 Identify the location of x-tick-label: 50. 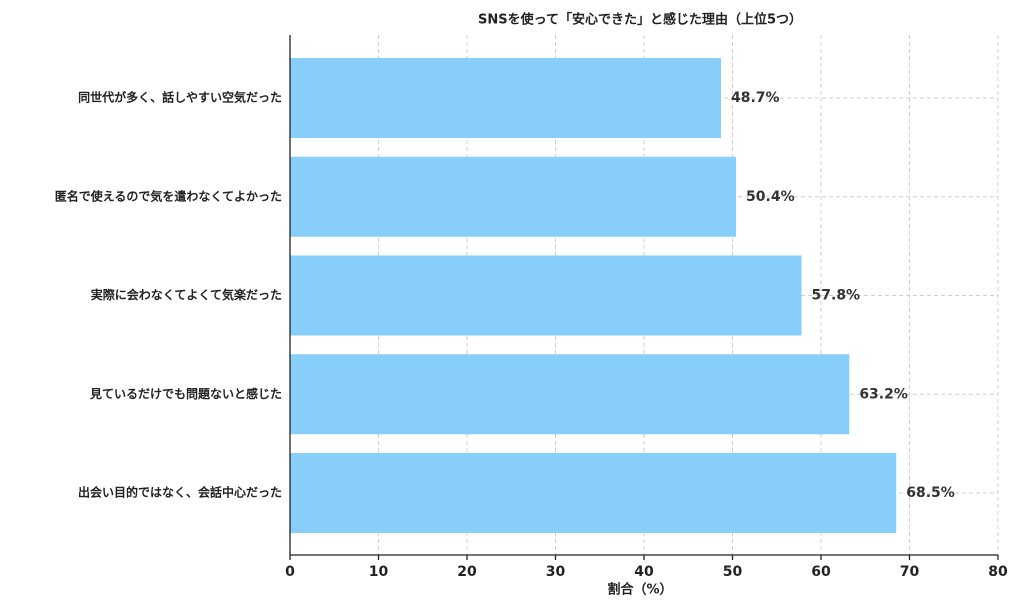
(733, 572).